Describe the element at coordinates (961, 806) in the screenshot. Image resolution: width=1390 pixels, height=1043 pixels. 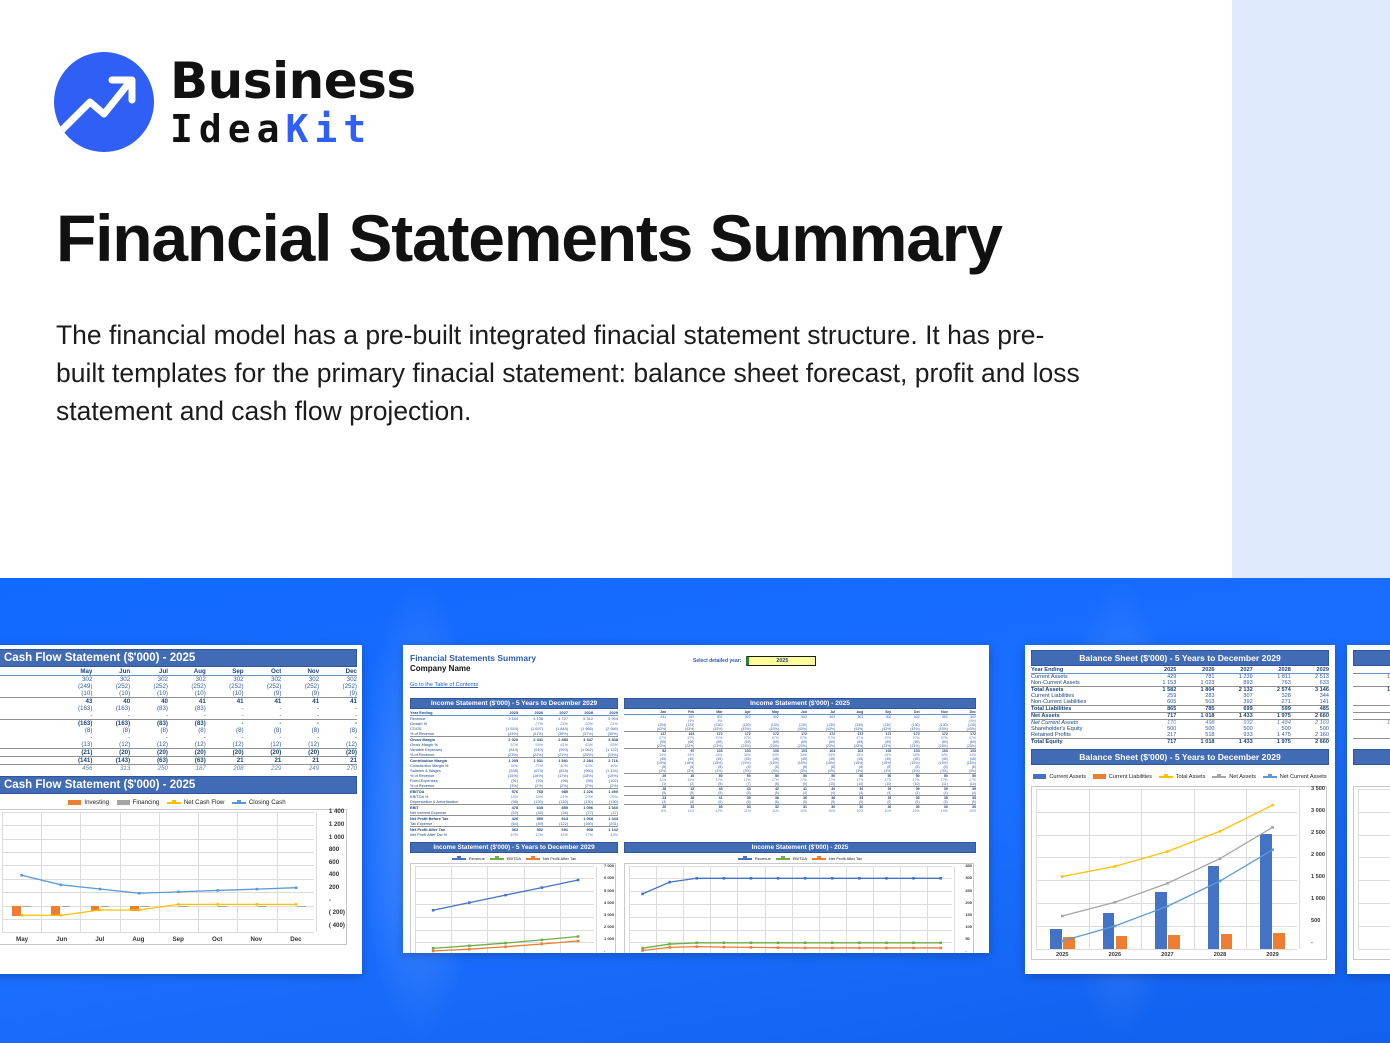
I see `table-cell: 30` at that location.